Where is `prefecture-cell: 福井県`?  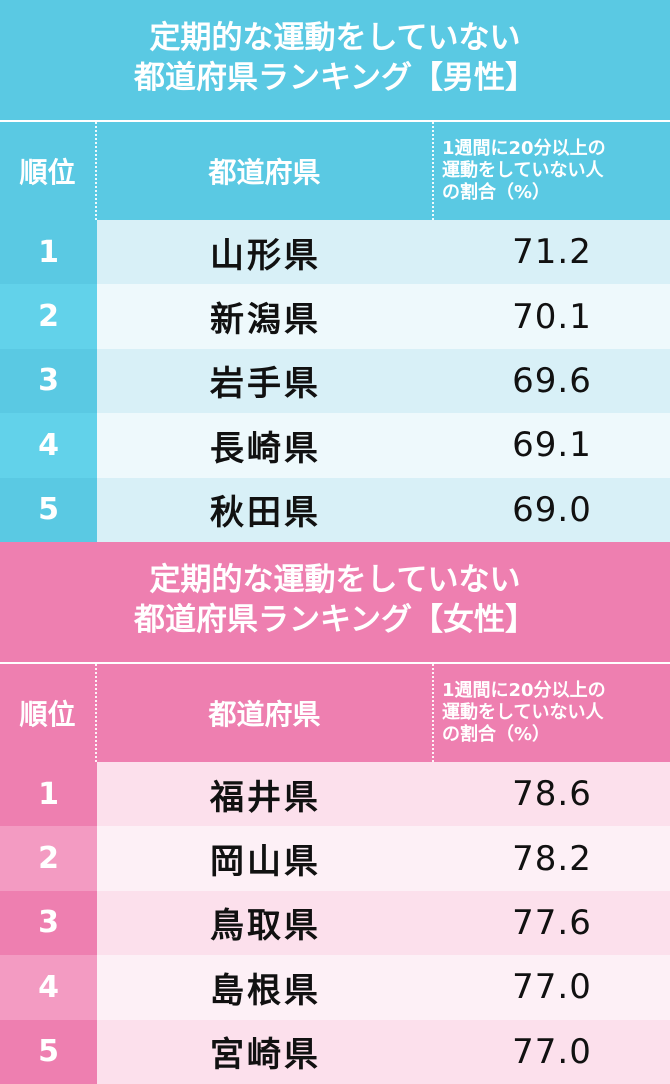 prefecture-cell: 福井県 is located at coordinates (265, 794).